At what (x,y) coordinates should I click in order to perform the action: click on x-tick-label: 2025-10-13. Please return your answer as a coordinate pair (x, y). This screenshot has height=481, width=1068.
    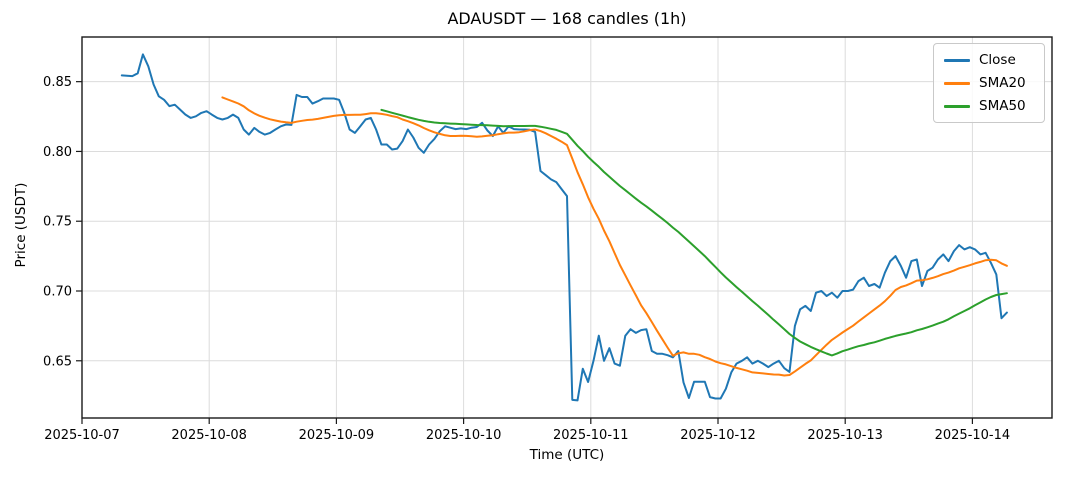
    Looking at the image, I should click on (845, 435).